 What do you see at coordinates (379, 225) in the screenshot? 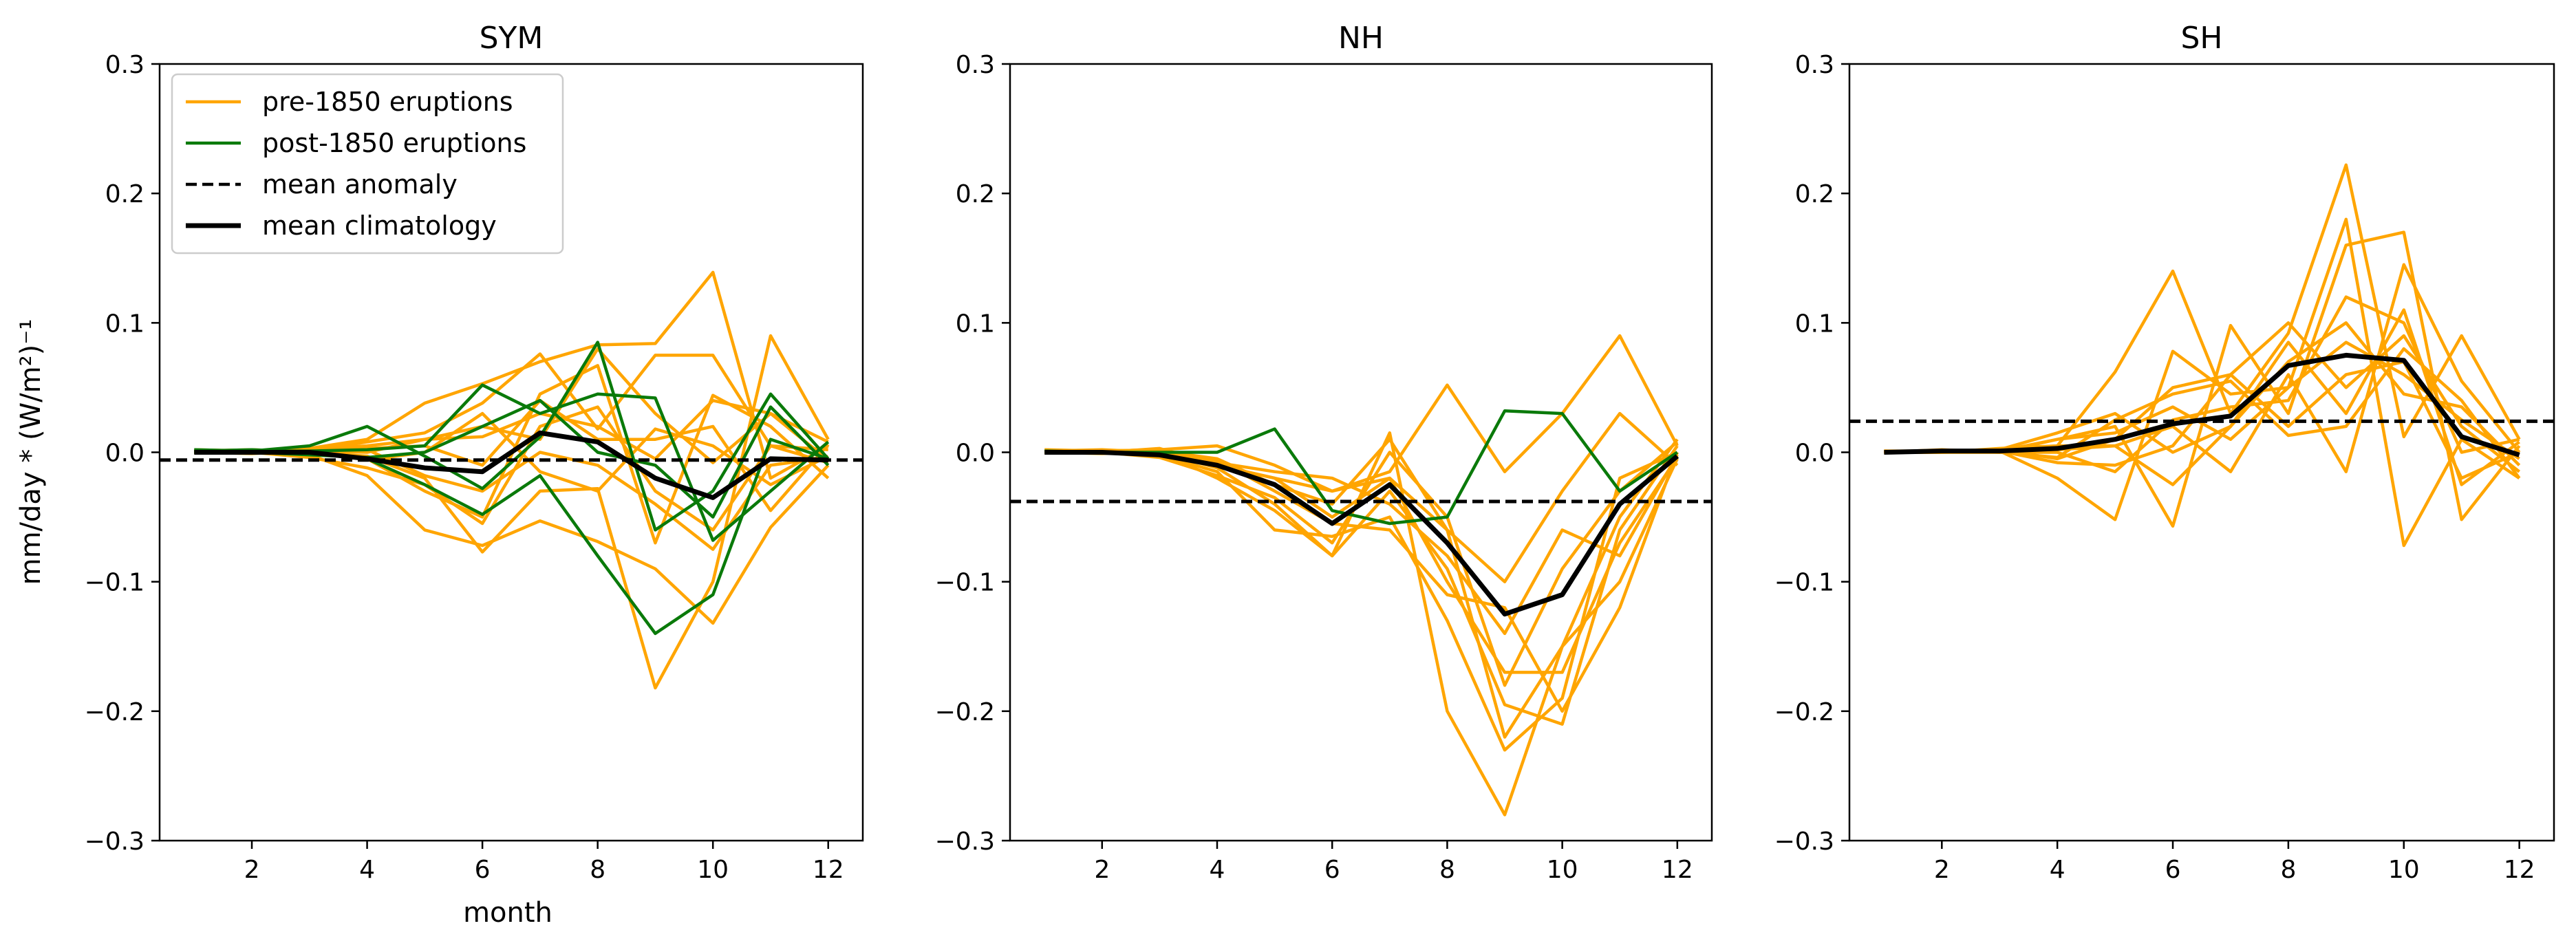
I see `legend-label-mean-climatology: mean climatology` at bounding box center [379, 225].